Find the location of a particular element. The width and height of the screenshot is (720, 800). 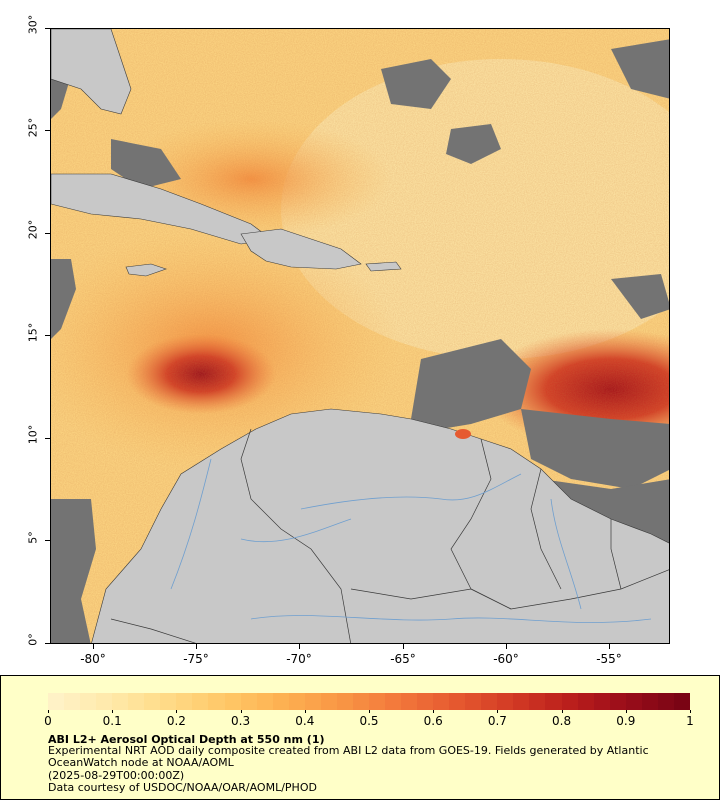

no-data-bahamas is located at coordinates (416, 84).